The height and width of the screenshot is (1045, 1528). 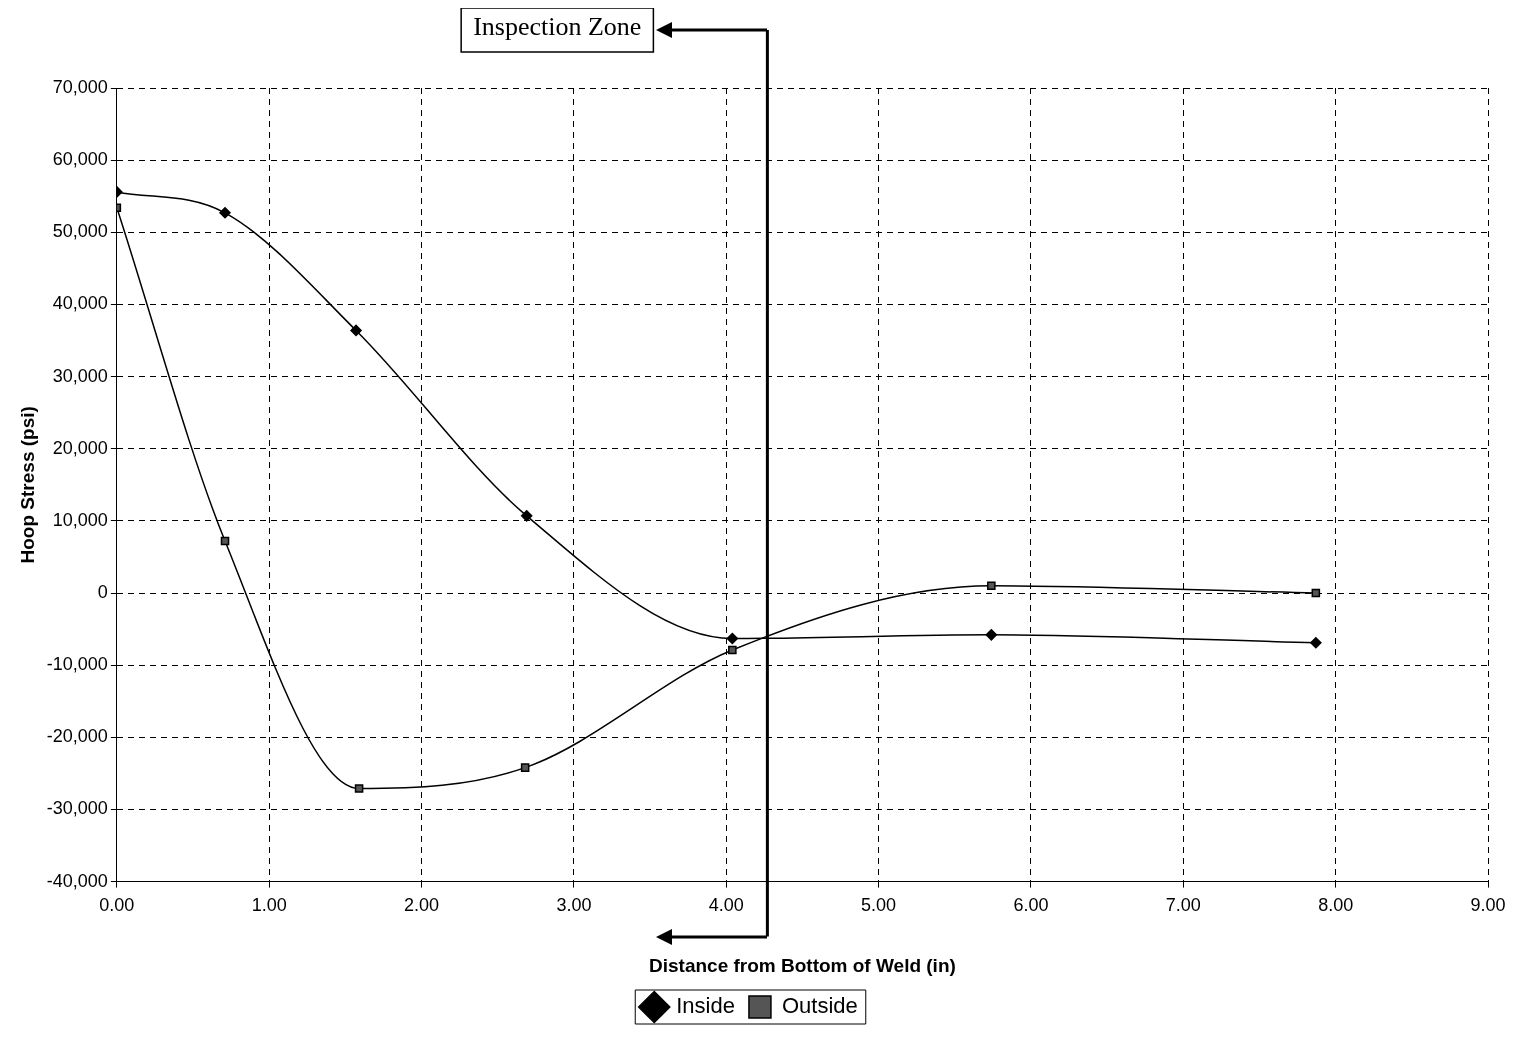 What do you see at coordinates (726, 905) in the screenshot?
I see `x-tick-label: 4.00` at bounding box center [726, 905].